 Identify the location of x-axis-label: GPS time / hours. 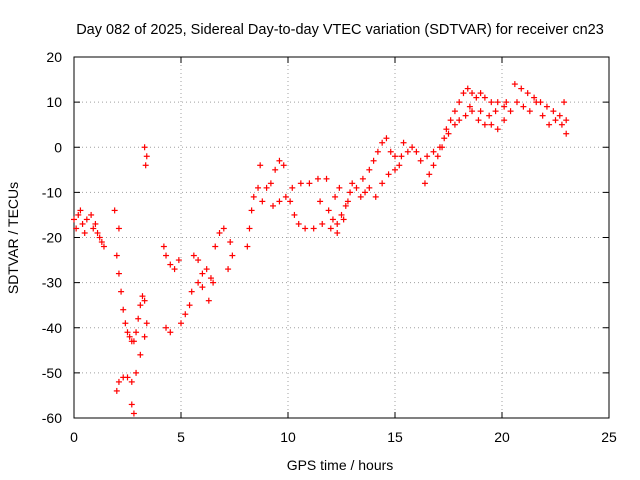
(340, 465).